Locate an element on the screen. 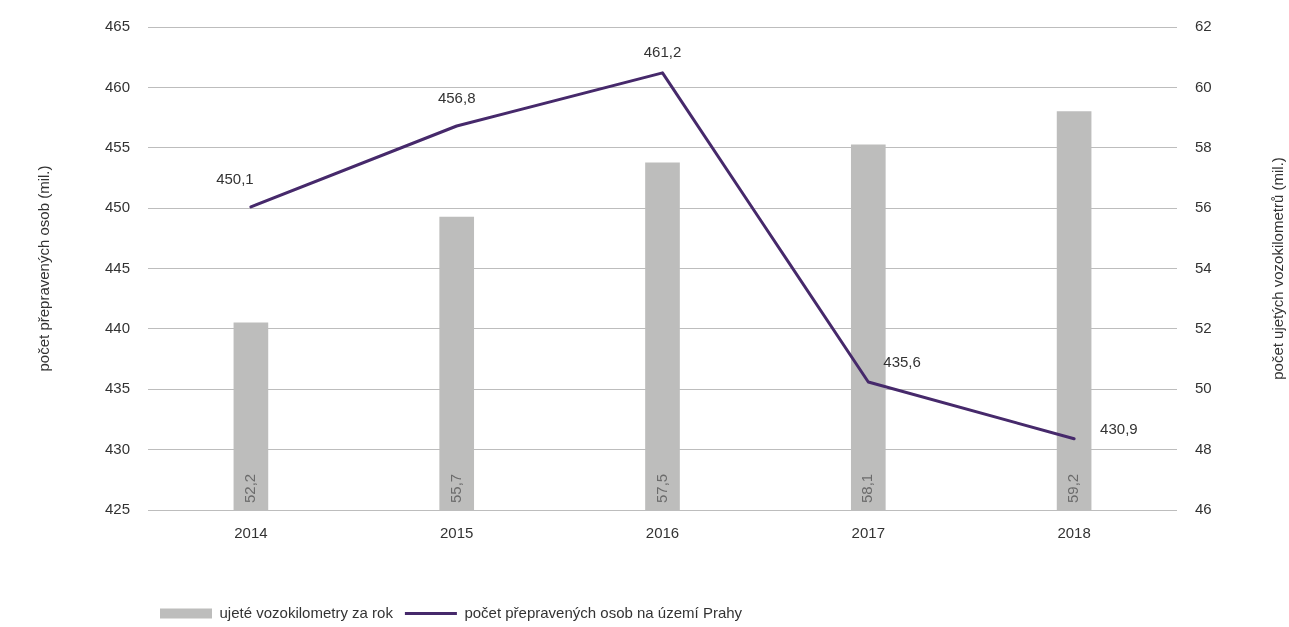  y2-tick-label: 50 is located at coordinates (1203, 388).